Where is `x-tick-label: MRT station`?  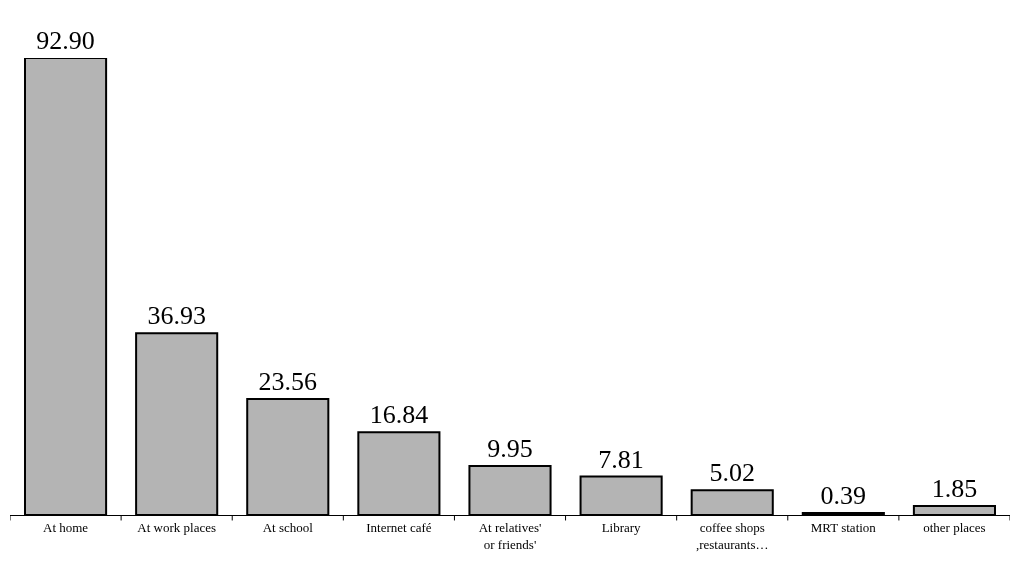
x-tick-label: MRT station is located at coordinates (843, 527).